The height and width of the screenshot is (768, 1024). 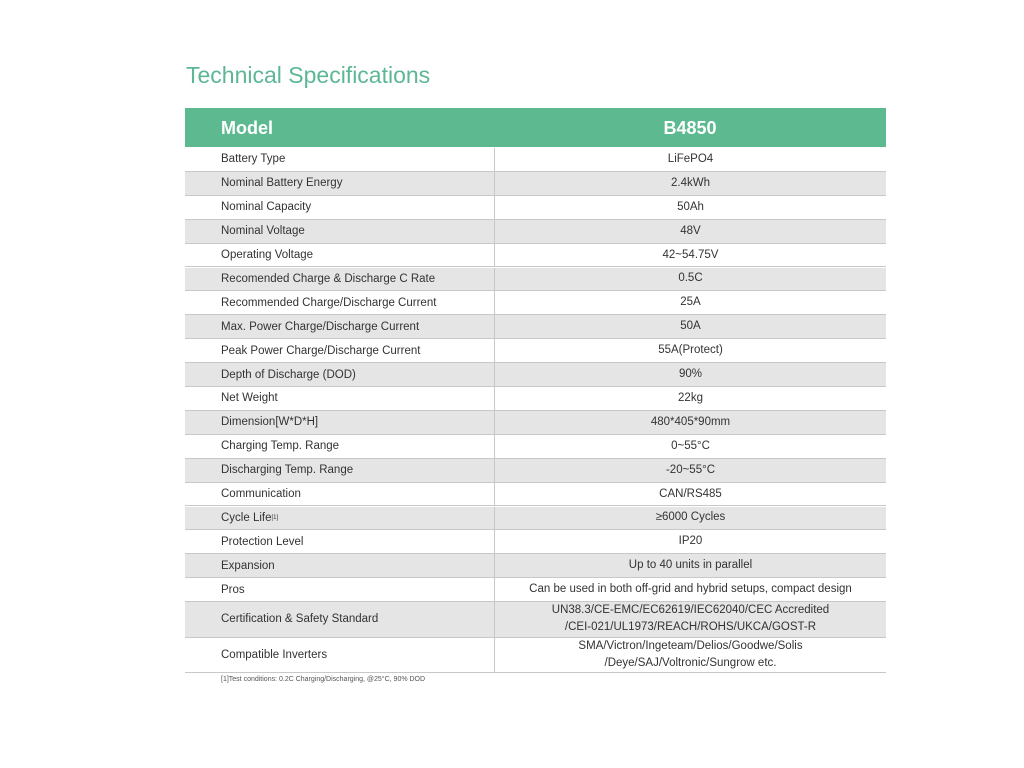 What do you see at coordinates (690, 566) in the screenshot?
I see `row-value: Up to 40 units in parallel` at bounding box center [690, 566].